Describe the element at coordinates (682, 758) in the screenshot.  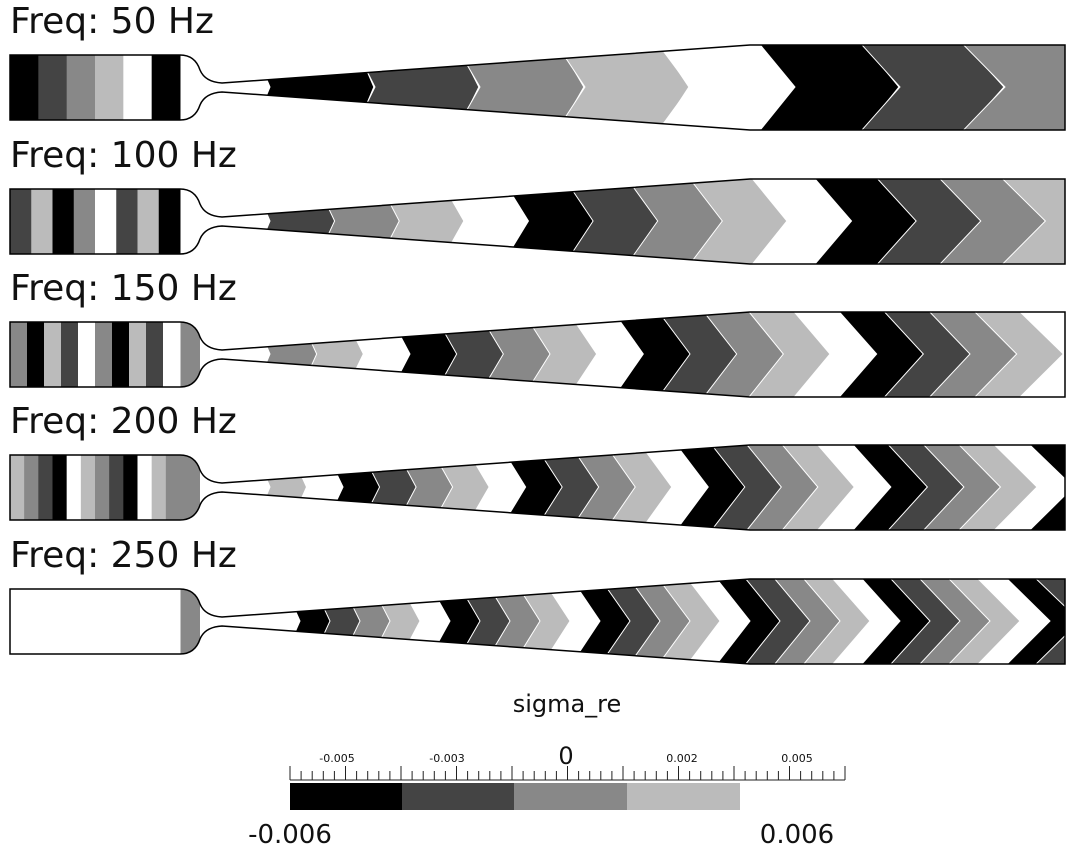
I see `colorbar-tick-label: 0.002` at that location.